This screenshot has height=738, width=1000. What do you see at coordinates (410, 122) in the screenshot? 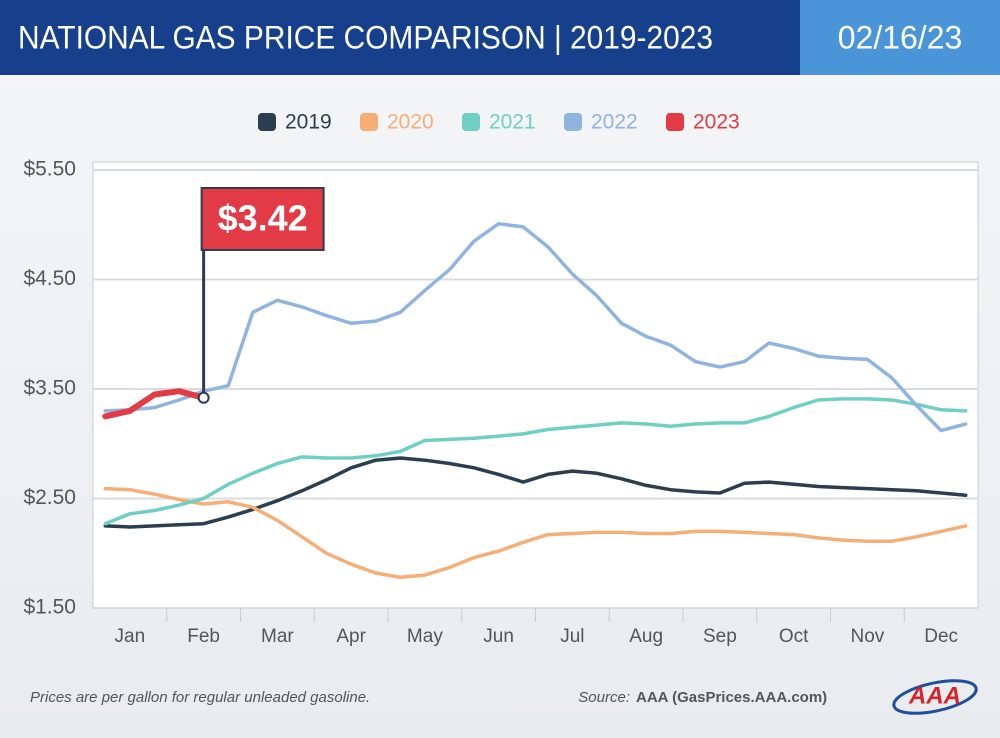
I see `legend-label: 2020` at bounding box center [410, 122].